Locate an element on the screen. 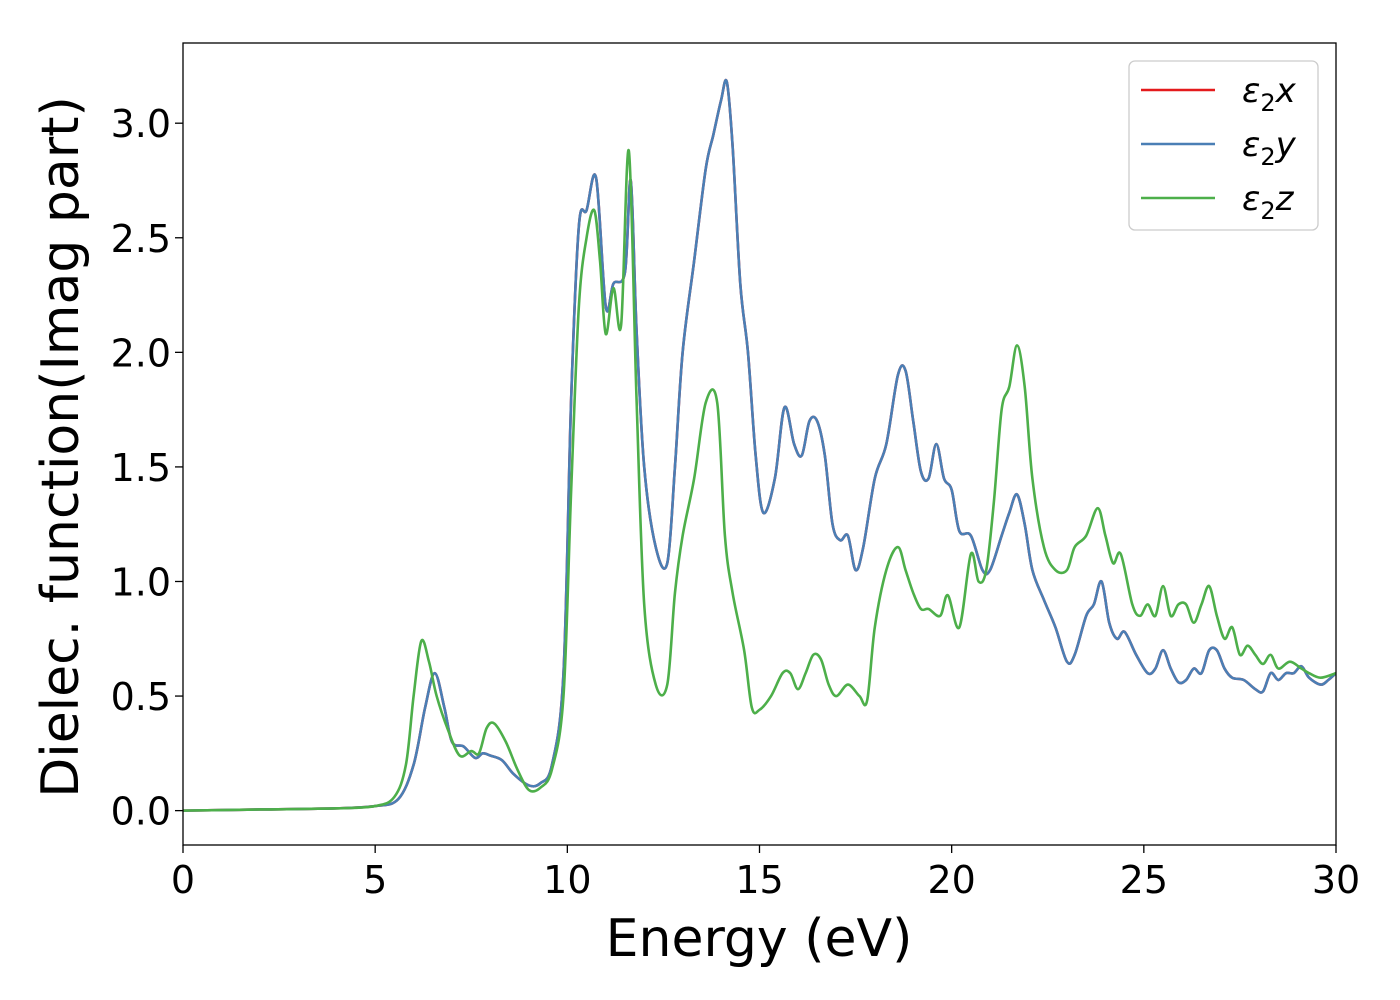  x-axis-label: Energy (eV) is located at coordinates (759, 939).